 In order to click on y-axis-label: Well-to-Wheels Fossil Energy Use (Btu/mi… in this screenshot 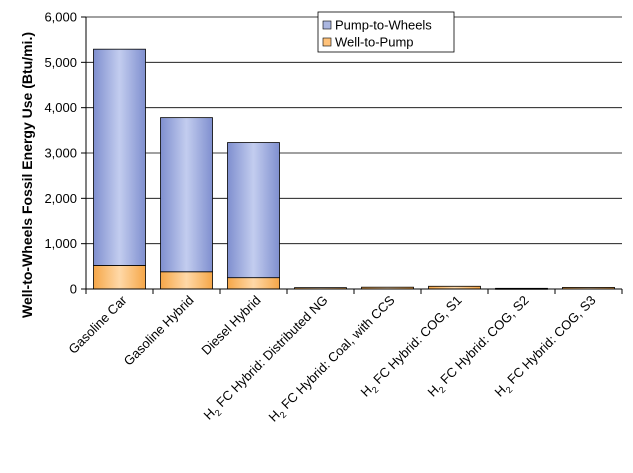, I will do `click(27, 175)`.